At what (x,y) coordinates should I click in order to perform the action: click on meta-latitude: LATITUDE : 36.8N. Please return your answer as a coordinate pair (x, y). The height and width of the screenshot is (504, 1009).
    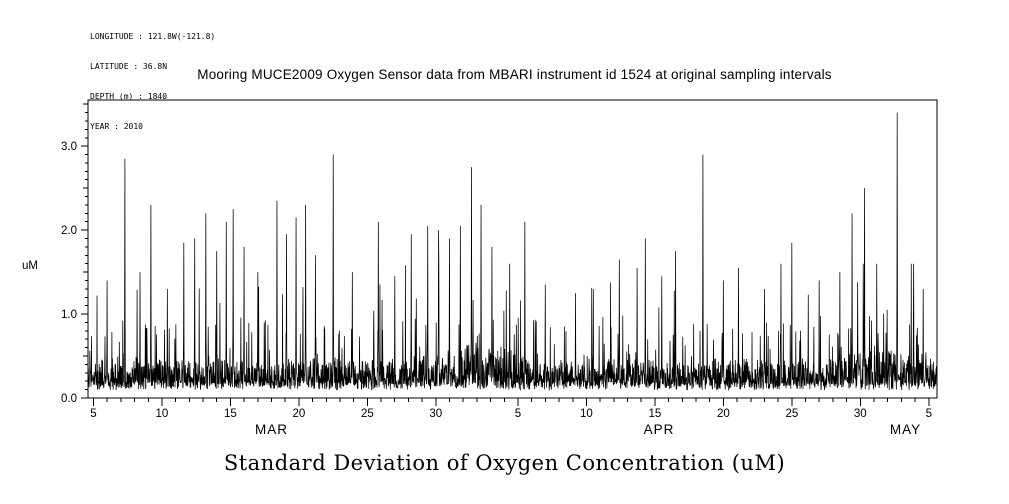
    Looking at the image, I should click on (129, 66).